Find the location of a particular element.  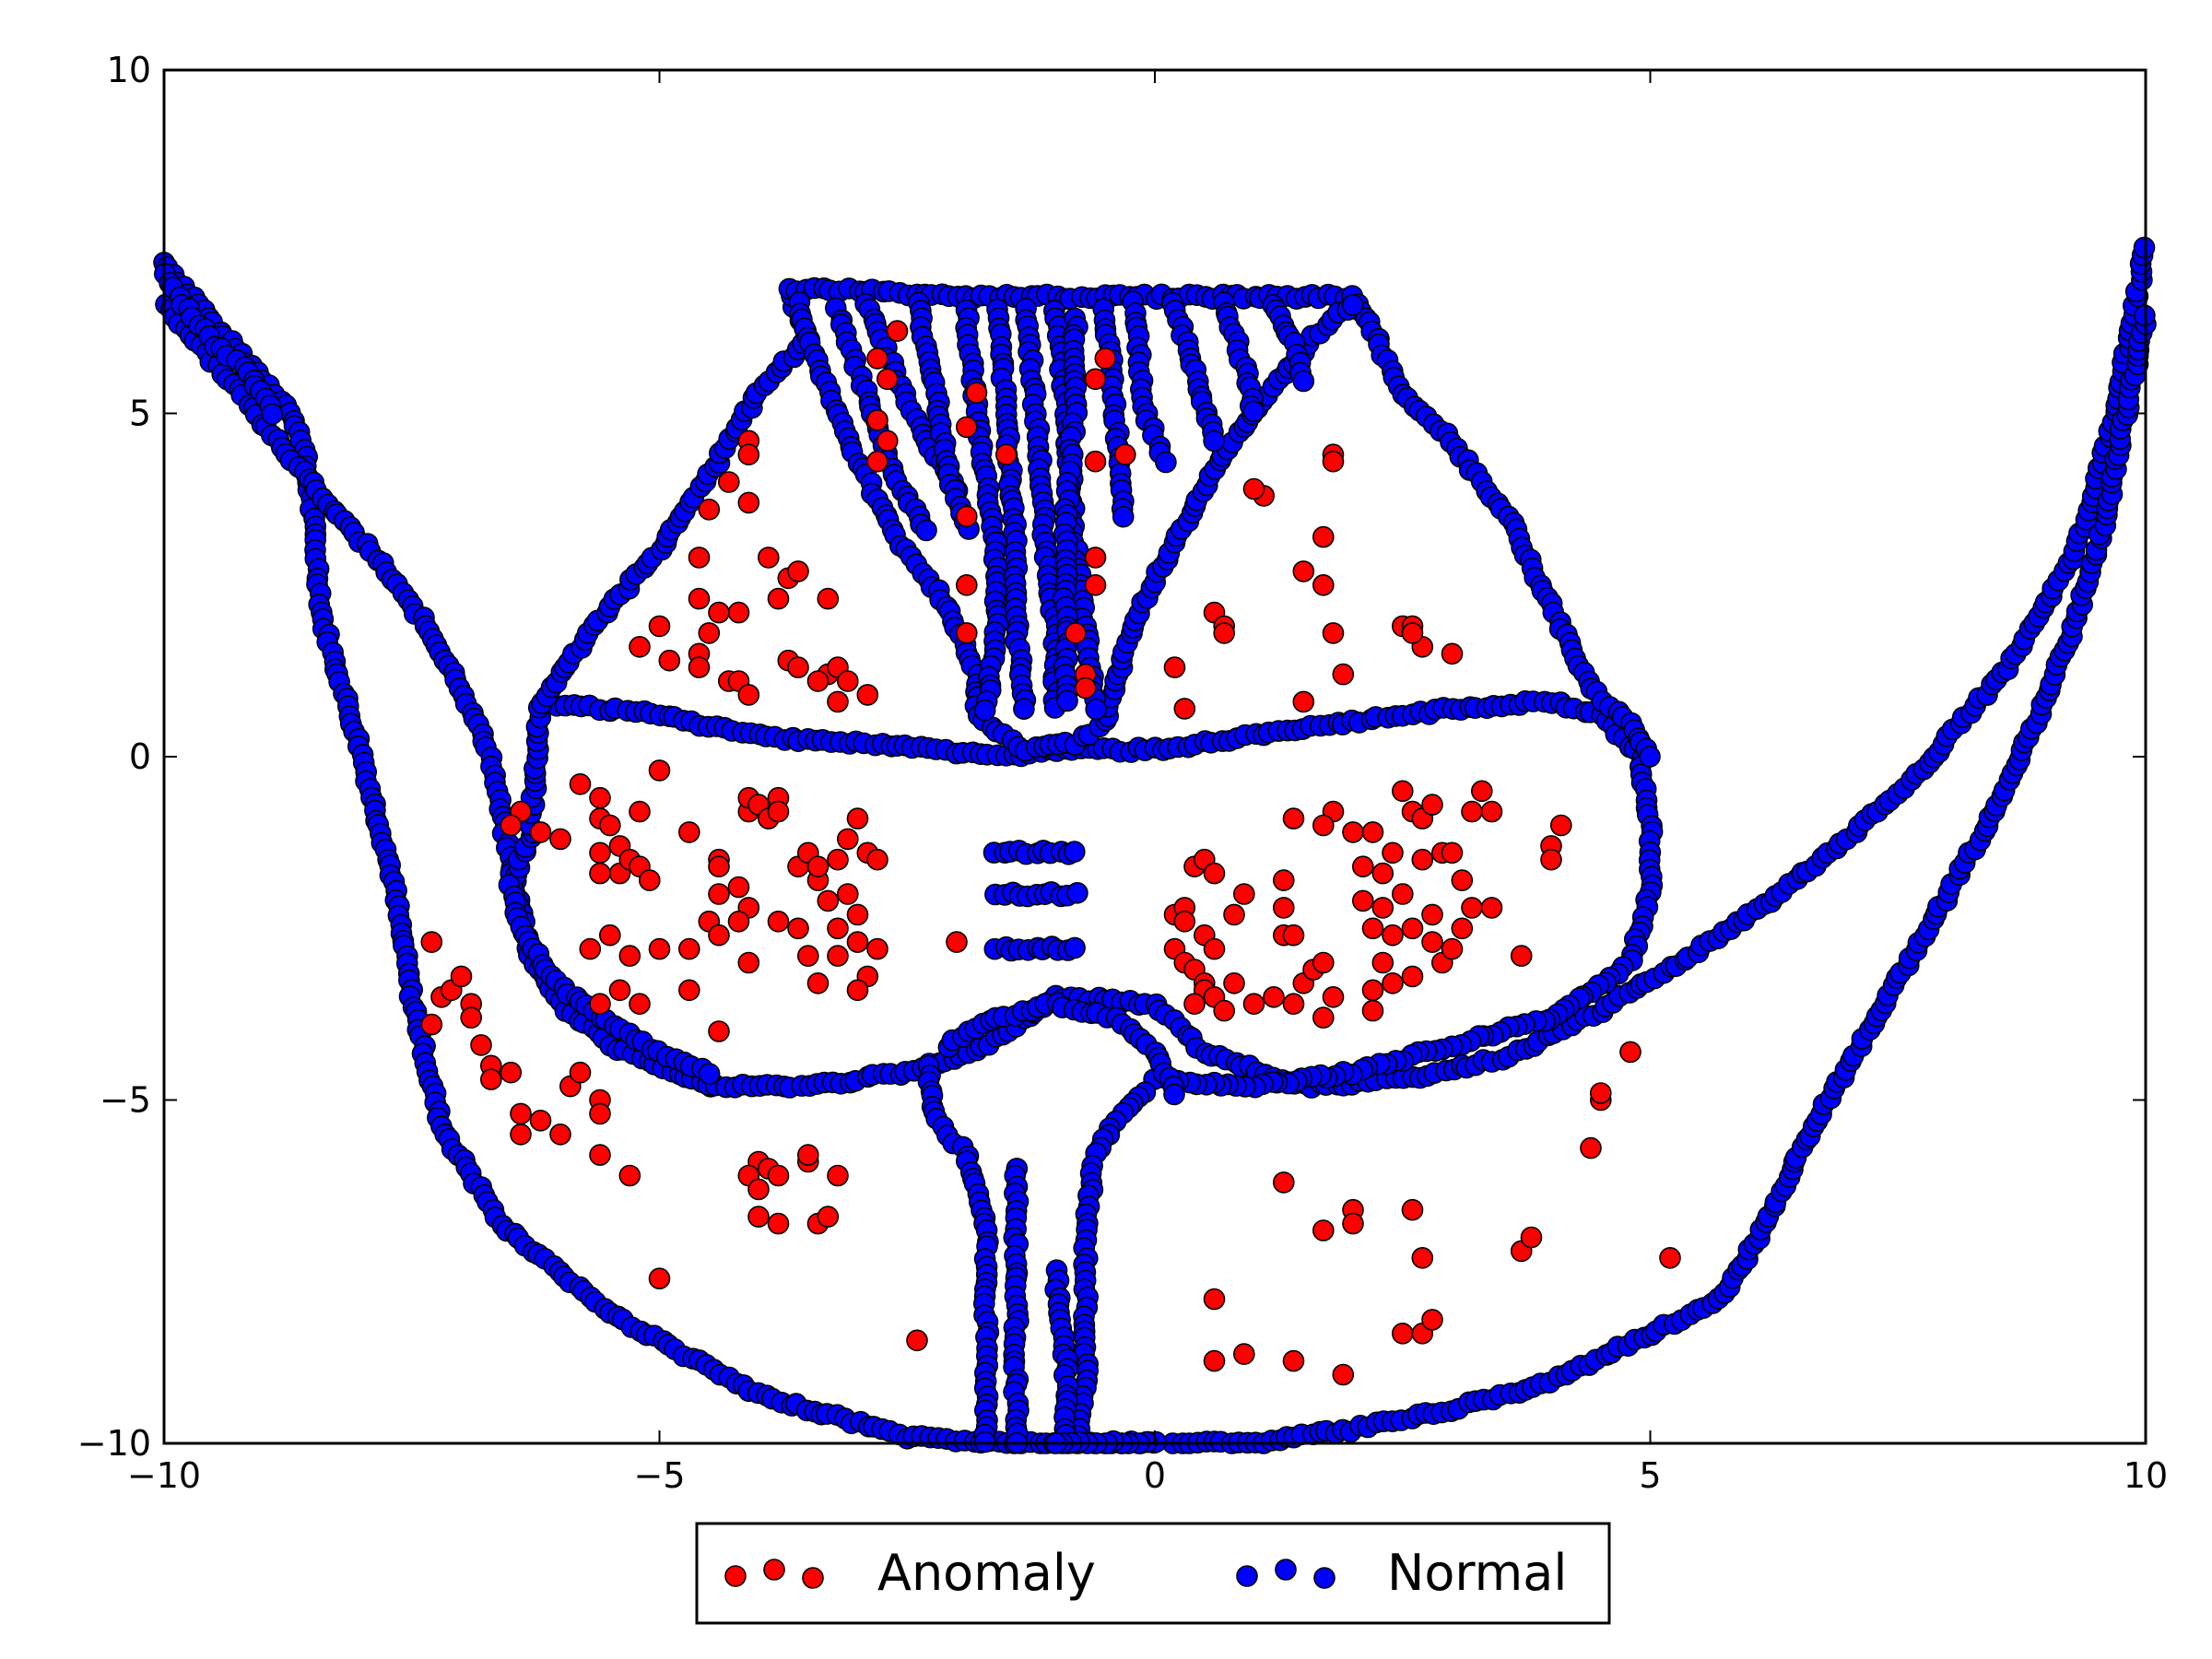

y-tick-label: −10 is located at coordinates (114, 1443).